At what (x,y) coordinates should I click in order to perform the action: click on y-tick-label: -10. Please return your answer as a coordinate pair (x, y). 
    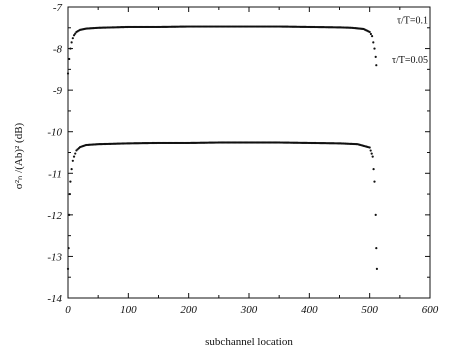
    Looking at the image, I should click on (54, 133).